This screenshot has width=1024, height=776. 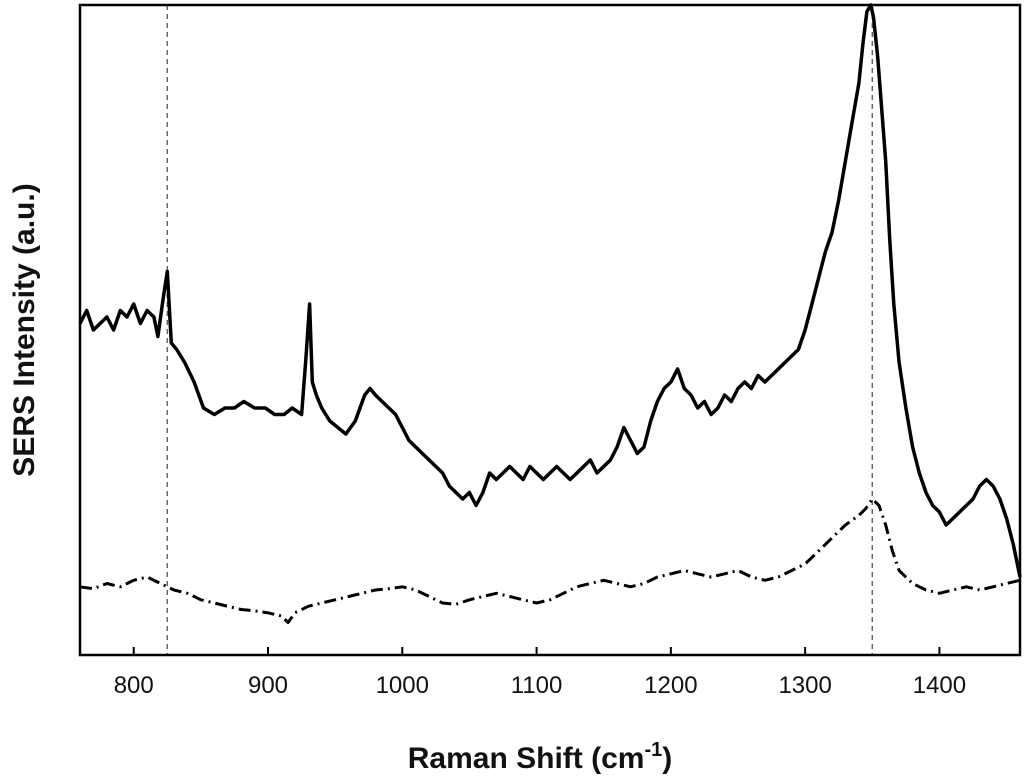 I want to click on x-axis-title-superscript: -1, so click(x=653, y=750).